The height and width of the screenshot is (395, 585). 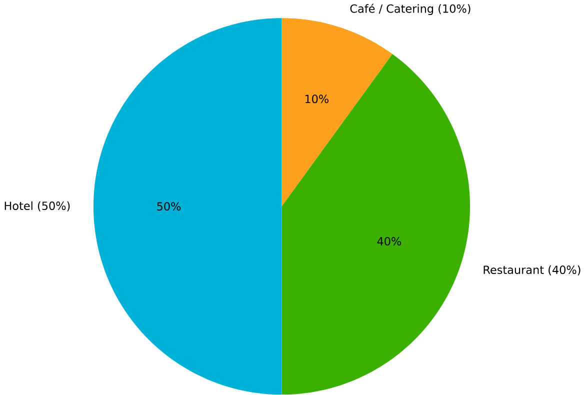 What do you see at coordinates (316, 99) in the screenshot?
I see `data-label: 10%` at bounding box center [316, 99].